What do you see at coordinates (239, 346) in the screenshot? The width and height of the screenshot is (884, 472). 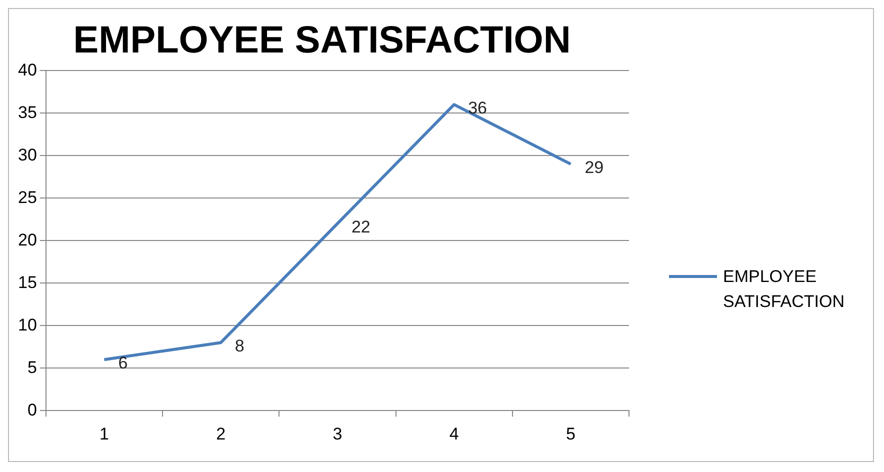 I see `data-label: 8` at bounding box center [239, 346].